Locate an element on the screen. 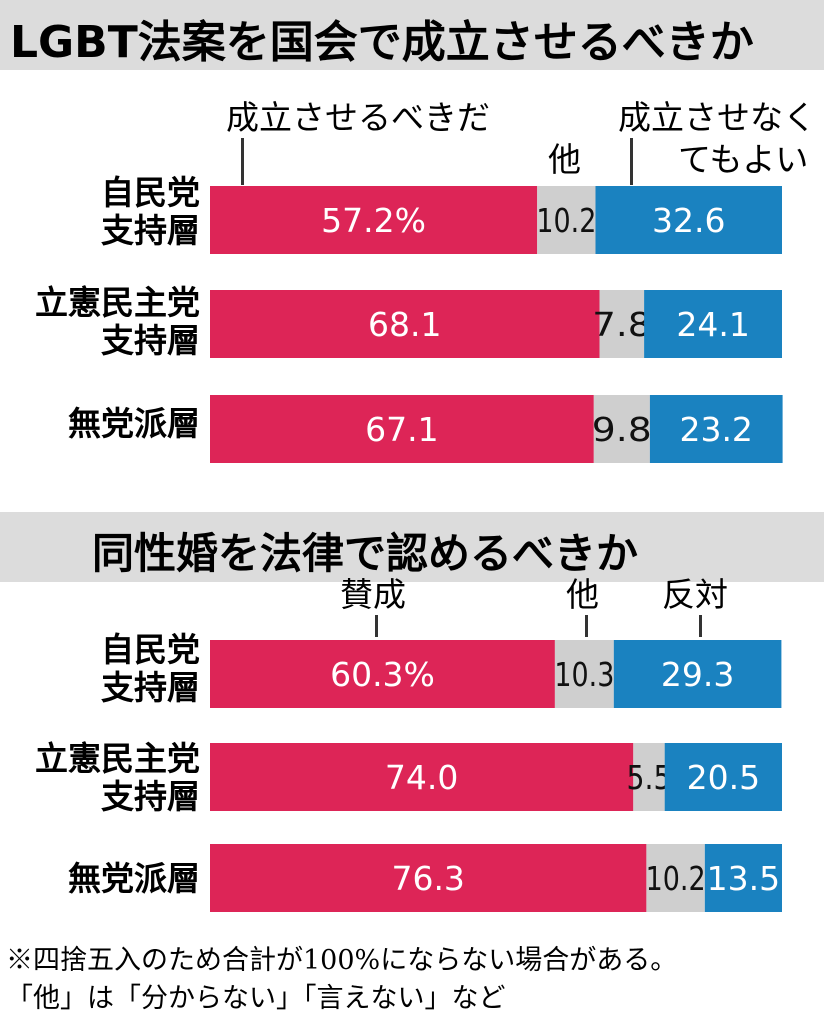 This screenshot has width=824, height=1024. data-label-other: 7.8 is located at coordinates (621, 324).